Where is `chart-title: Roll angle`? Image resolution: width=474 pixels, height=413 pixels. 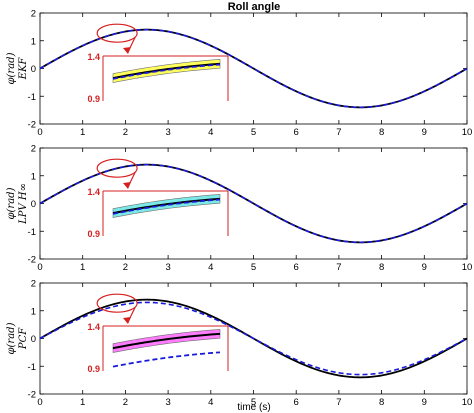 chart-title: Roll angle is located at coordinates (254, 7).